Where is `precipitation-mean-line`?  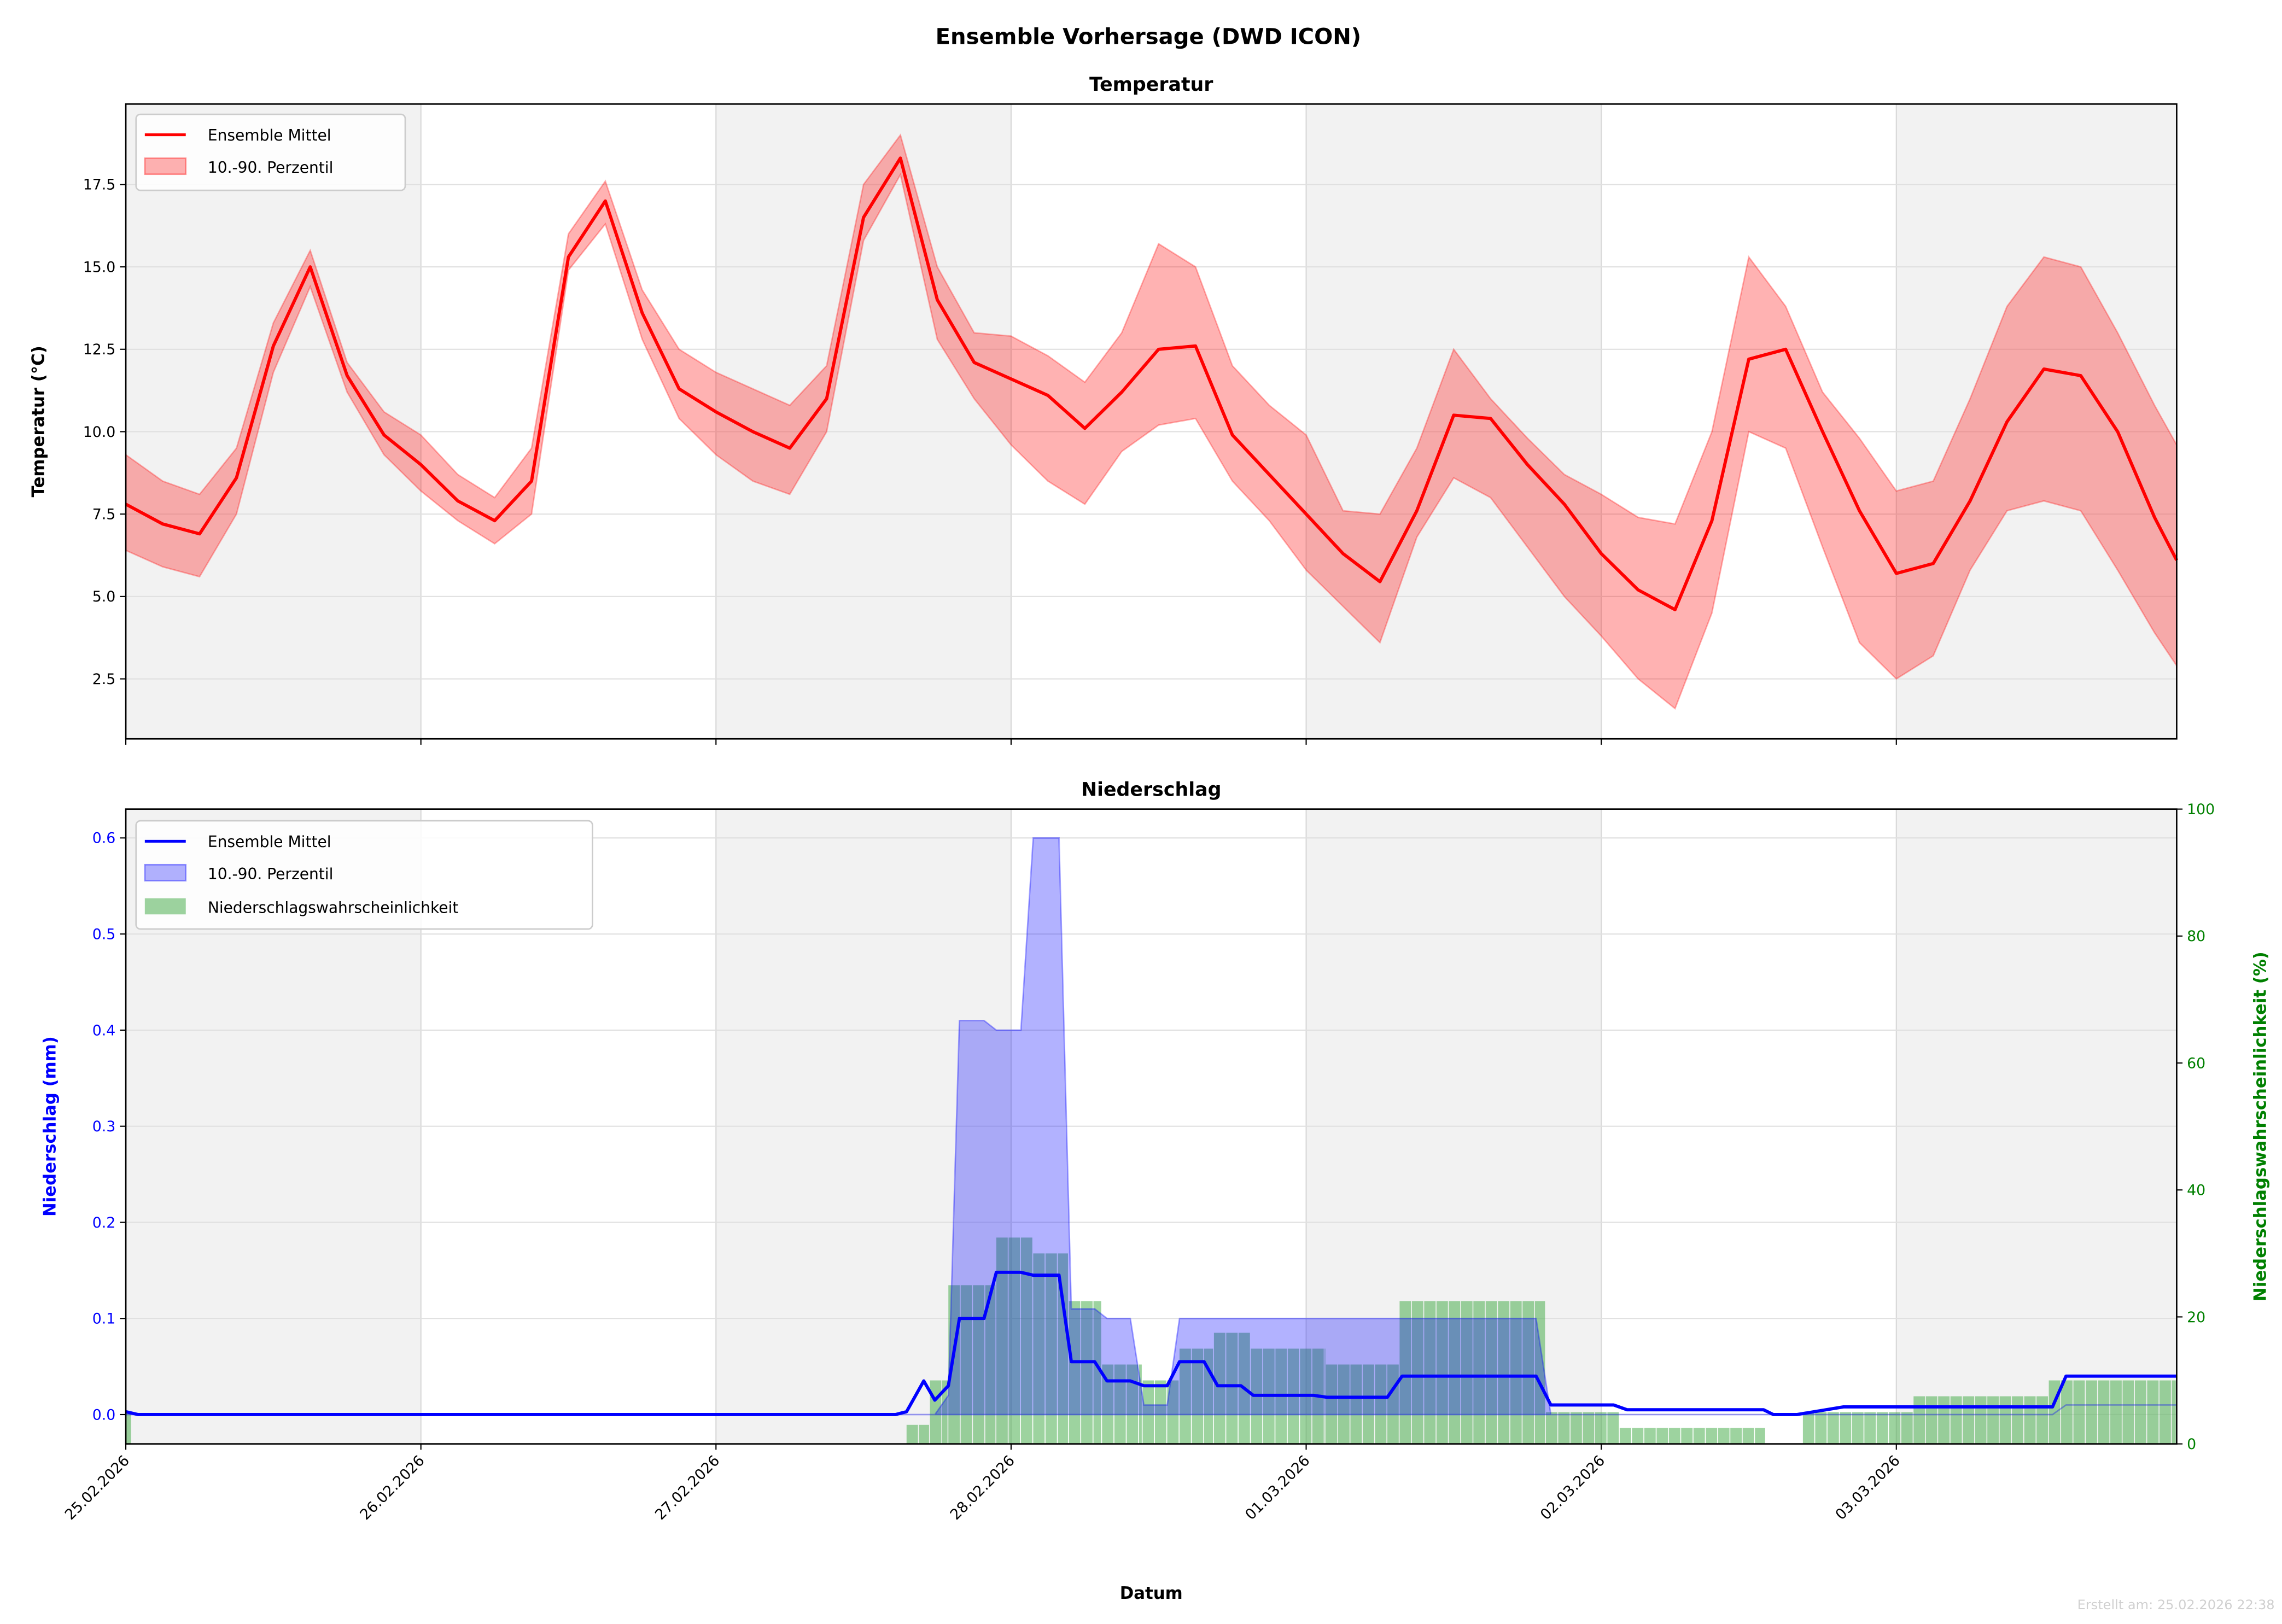
precipitation-mean-line is located at coordinates (1151, 1343).